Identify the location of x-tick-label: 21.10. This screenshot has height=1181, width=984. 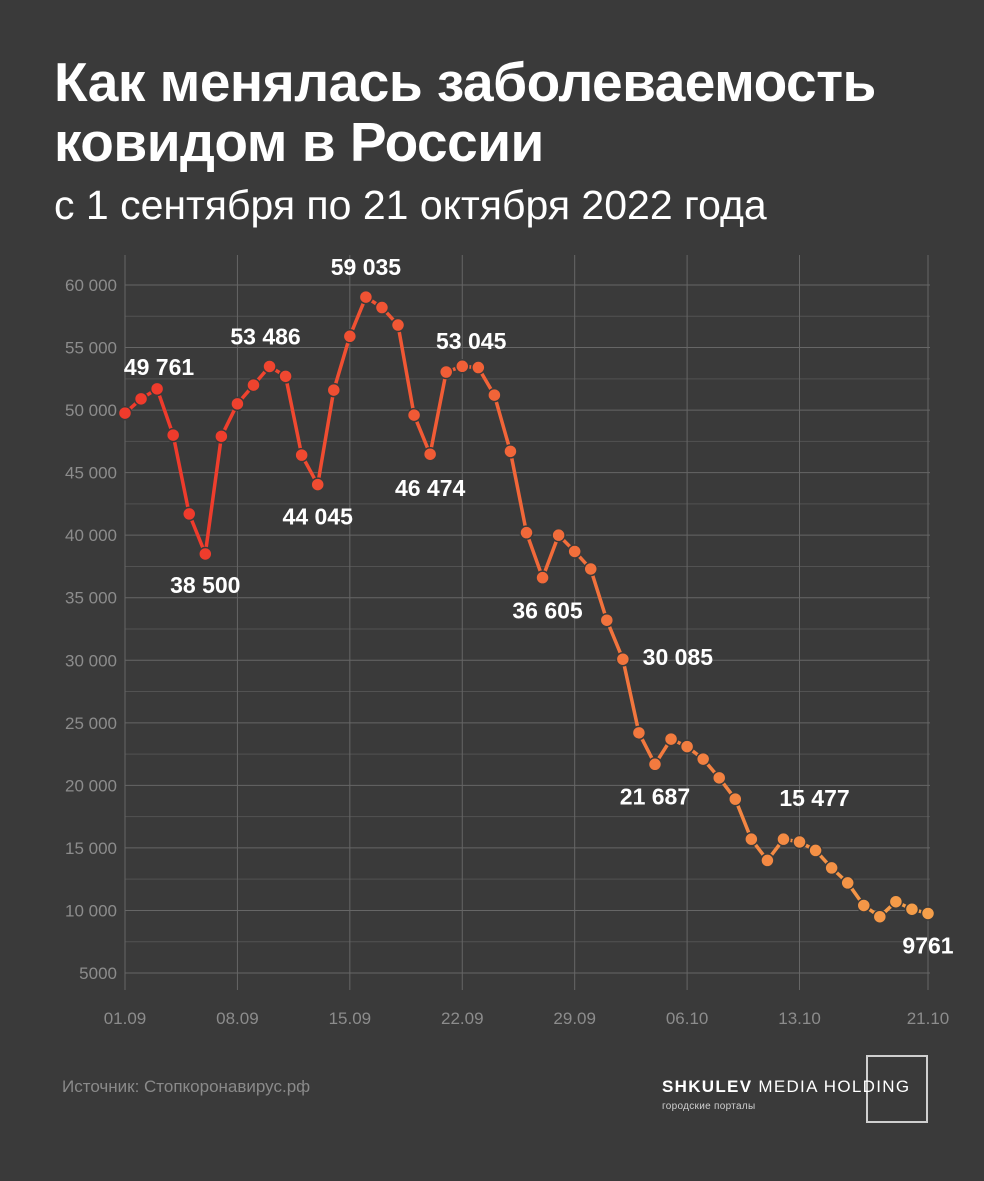
(928, 1018).